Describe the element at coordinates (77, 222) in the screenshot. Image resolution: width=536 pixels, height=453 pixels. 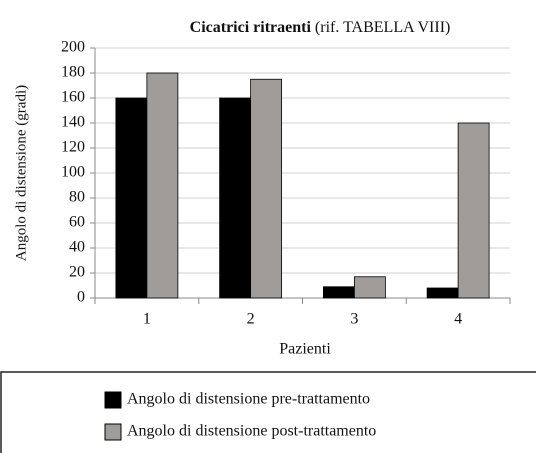
I see `y-tick-label: 60` at that location.